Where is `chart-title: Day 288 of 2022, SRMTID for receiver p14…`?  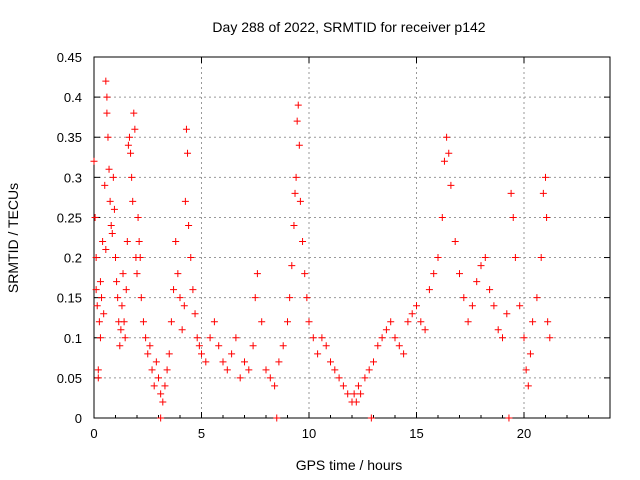
chart-title: Day 288 of 2022, SRMTID for receiver p14… is located at coordinates (348, 27).